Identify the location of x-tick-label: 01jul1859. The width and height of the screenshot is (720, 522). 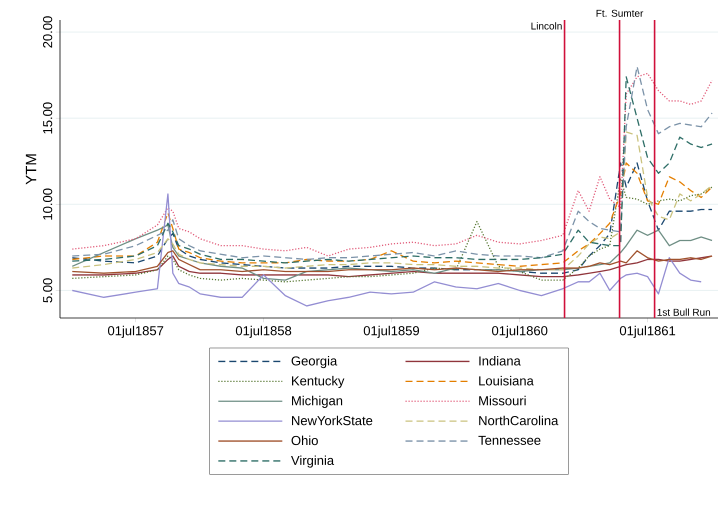
(392, 332).